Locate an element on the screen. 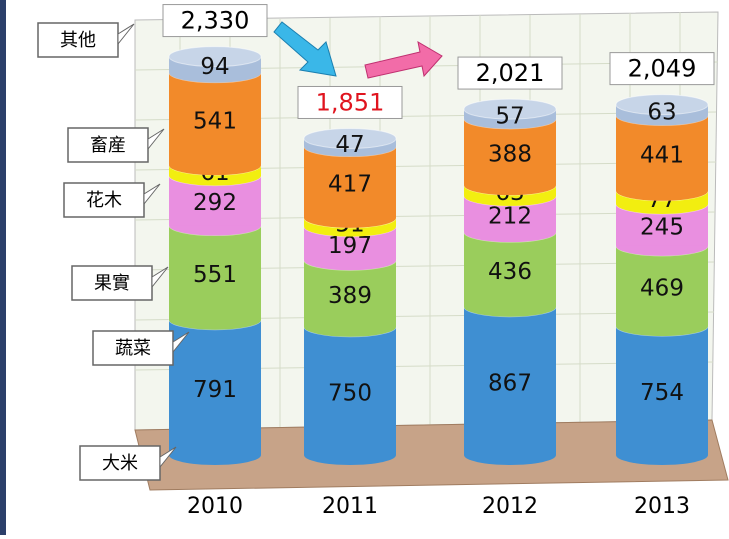  x-tick-label: 2013 is located at coordinates (662, 506).